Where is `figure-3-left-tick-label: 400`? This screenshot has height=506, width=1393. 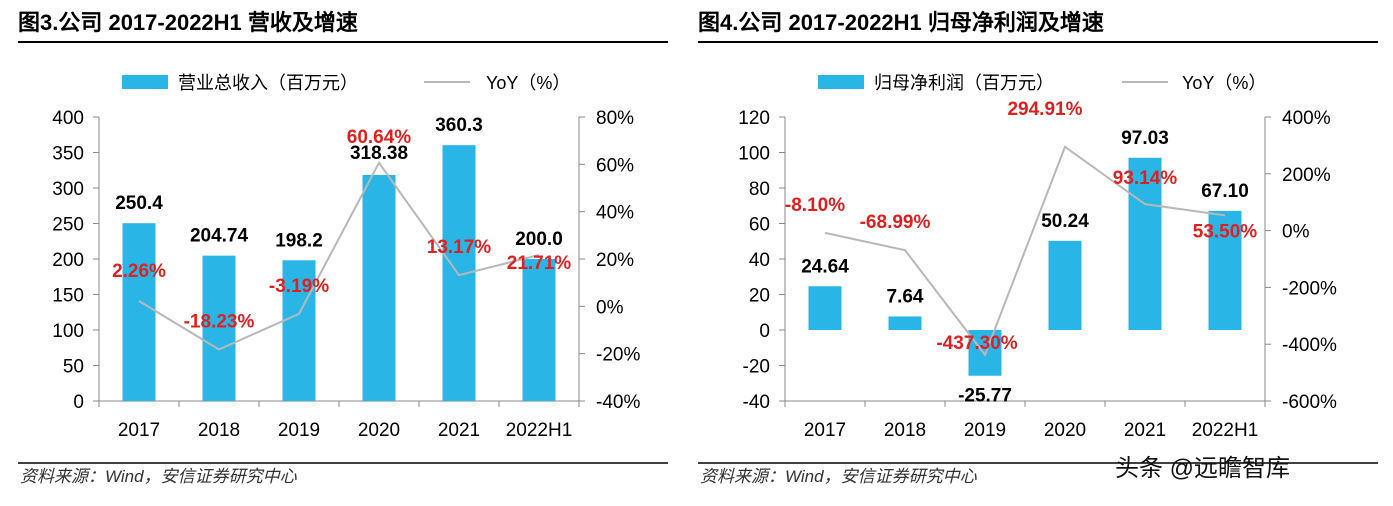 figure-3-left-tick-label: 400 is located at coordinates (68, 118).